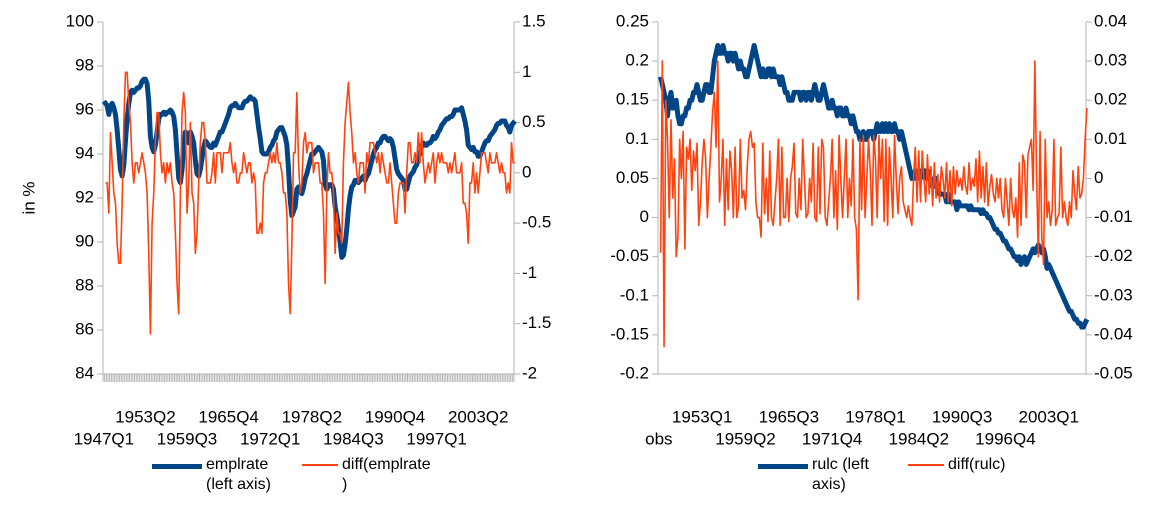 This screenshot has width=1162, height=510. What do you see at coordinates (632, 20) in the screenshot?
I see `y-tick-label: 0.25` at bounding box center [632, 20].